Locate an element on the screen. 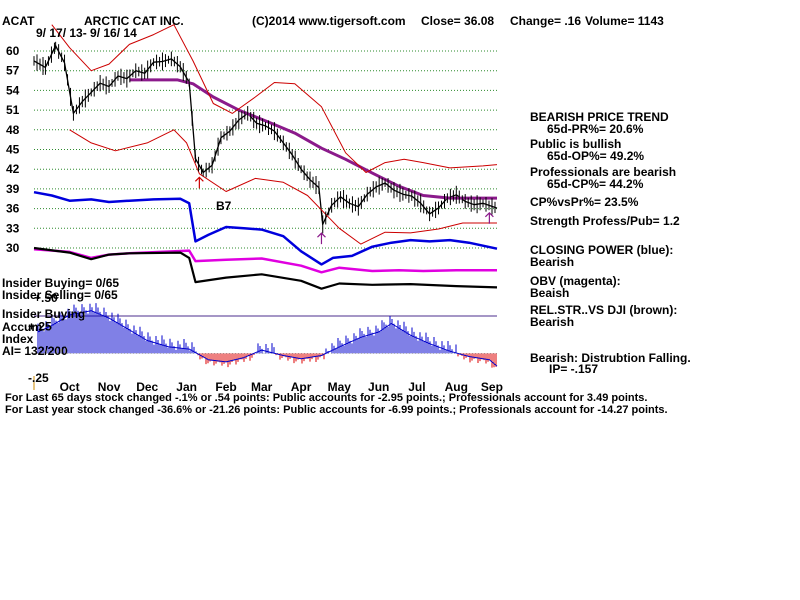  b7-annotation: B7 is located at coordinates (224, 206).